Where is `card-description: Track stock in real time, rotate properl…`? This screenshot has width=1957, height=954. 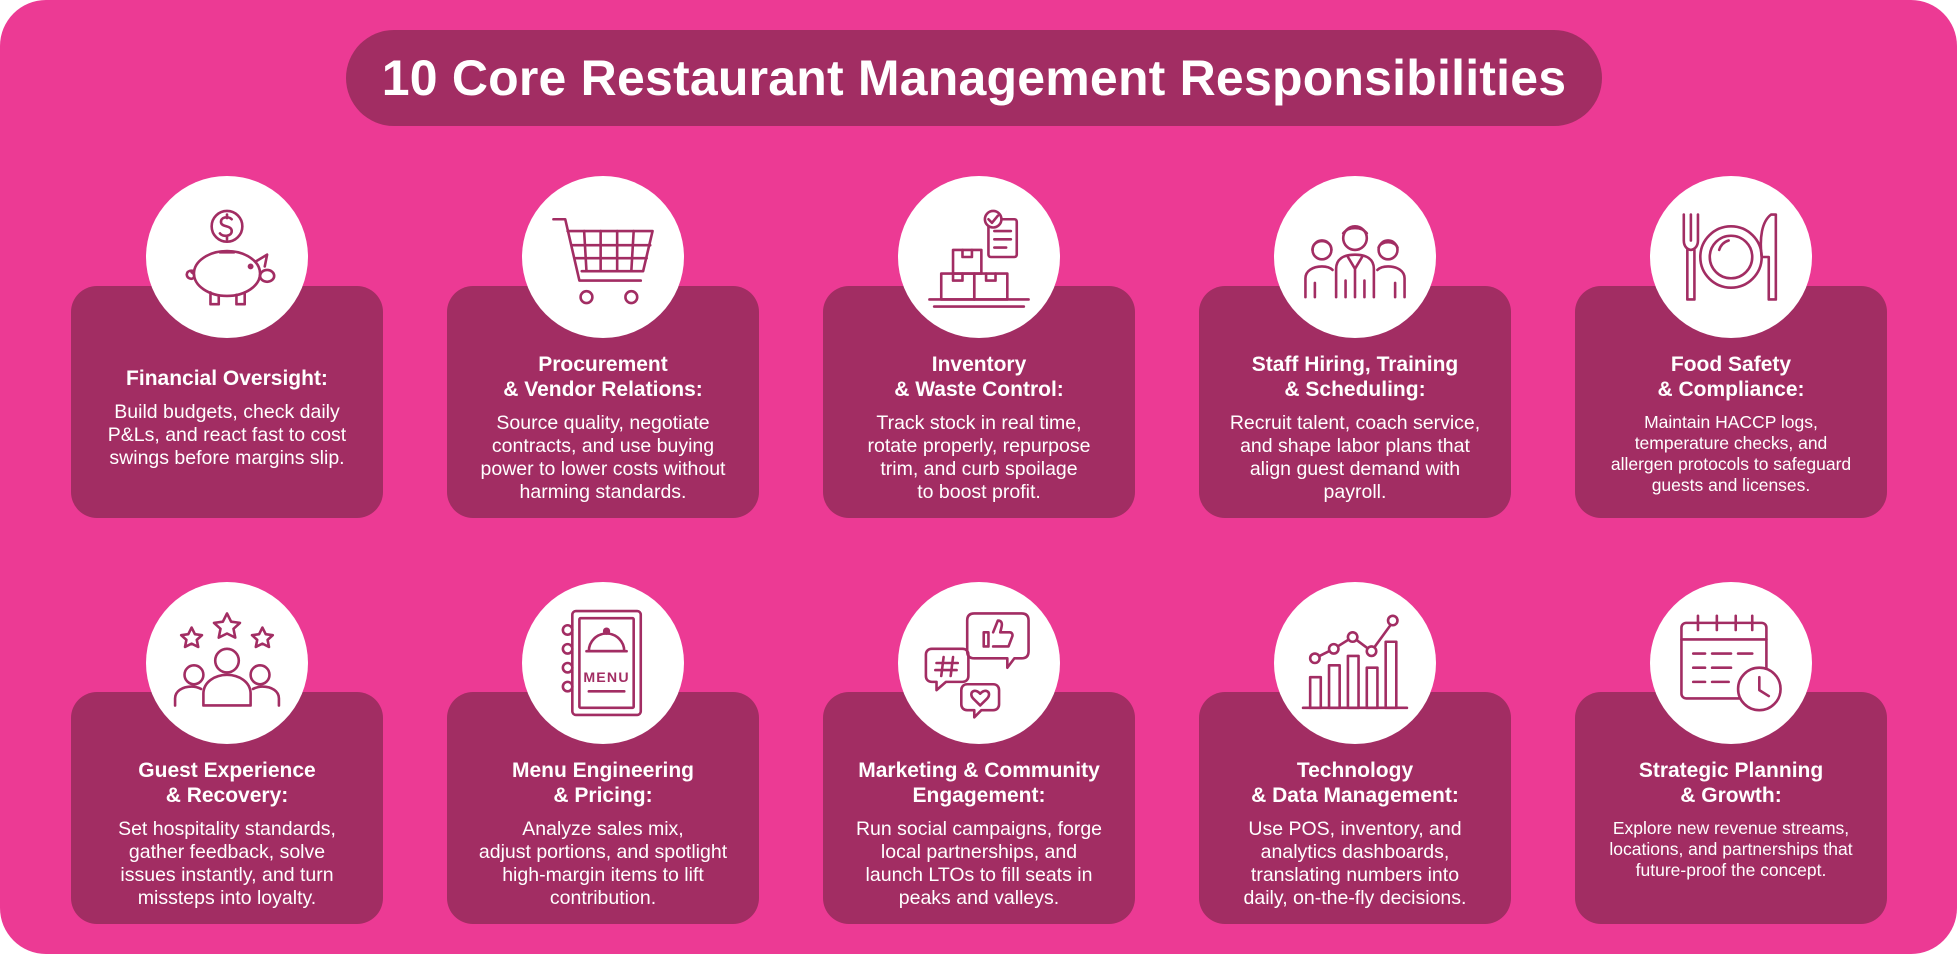 card-description: Track stock in real time, rotate properl… is located at coordinates (979, 457).